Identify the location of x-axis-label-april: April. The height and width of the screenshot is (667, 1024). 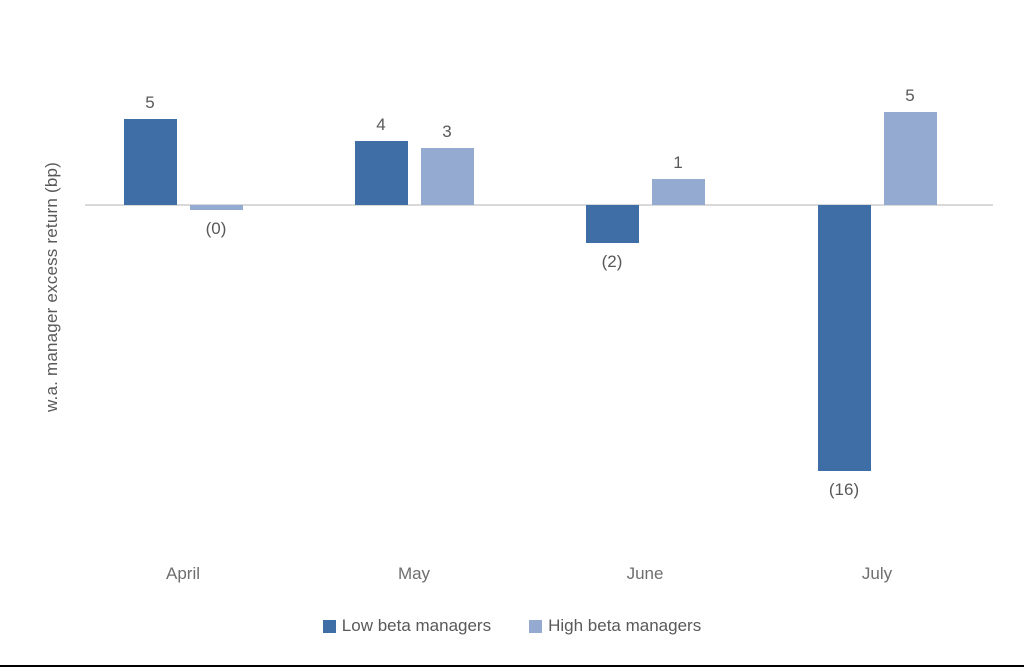
(183, 573).